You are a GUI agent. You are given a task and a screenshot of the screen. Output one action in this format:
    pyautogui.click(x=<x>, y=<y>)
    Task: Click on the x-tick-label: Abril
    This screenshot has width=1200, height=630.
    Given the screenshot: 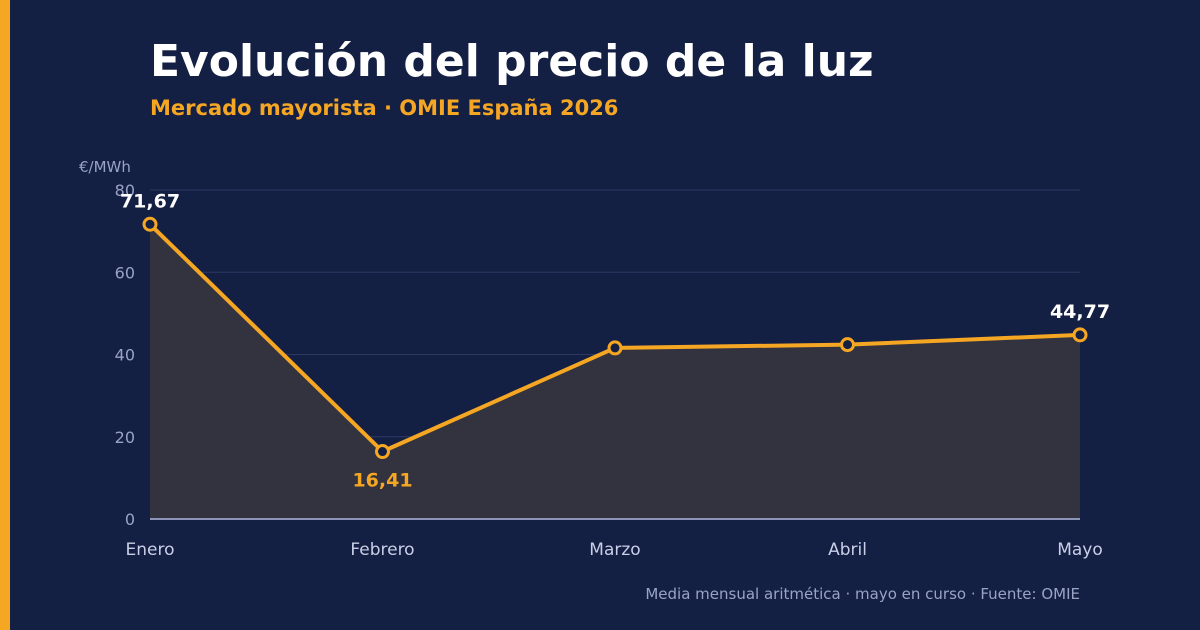 What is the action you would take?
    pyautogui.click(x=847, y=550)
    